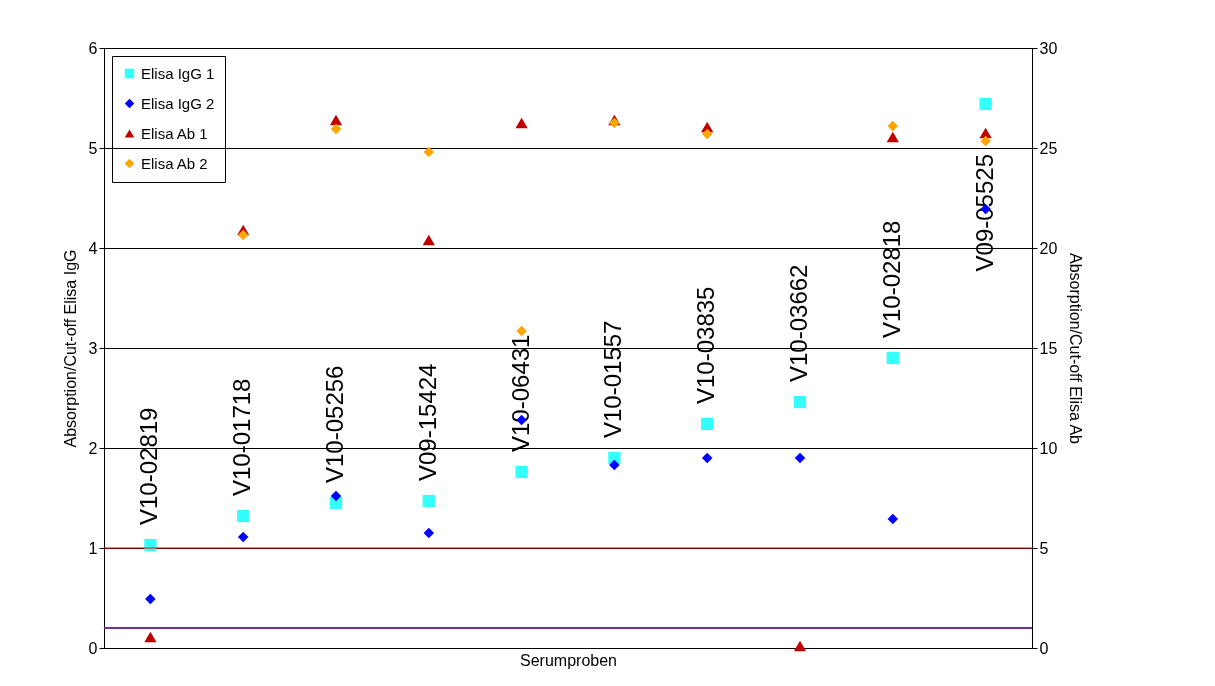  Describe the element at coordinates (93, 148) in the screenshot. I see `y-tick-label: 5` at that location.